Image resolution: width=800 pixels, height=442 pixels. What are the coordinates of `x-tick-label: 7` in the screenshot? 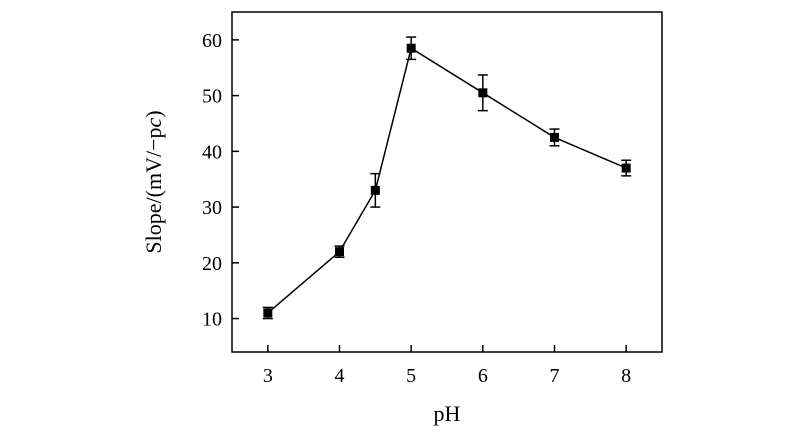 It's located at (555, 376).